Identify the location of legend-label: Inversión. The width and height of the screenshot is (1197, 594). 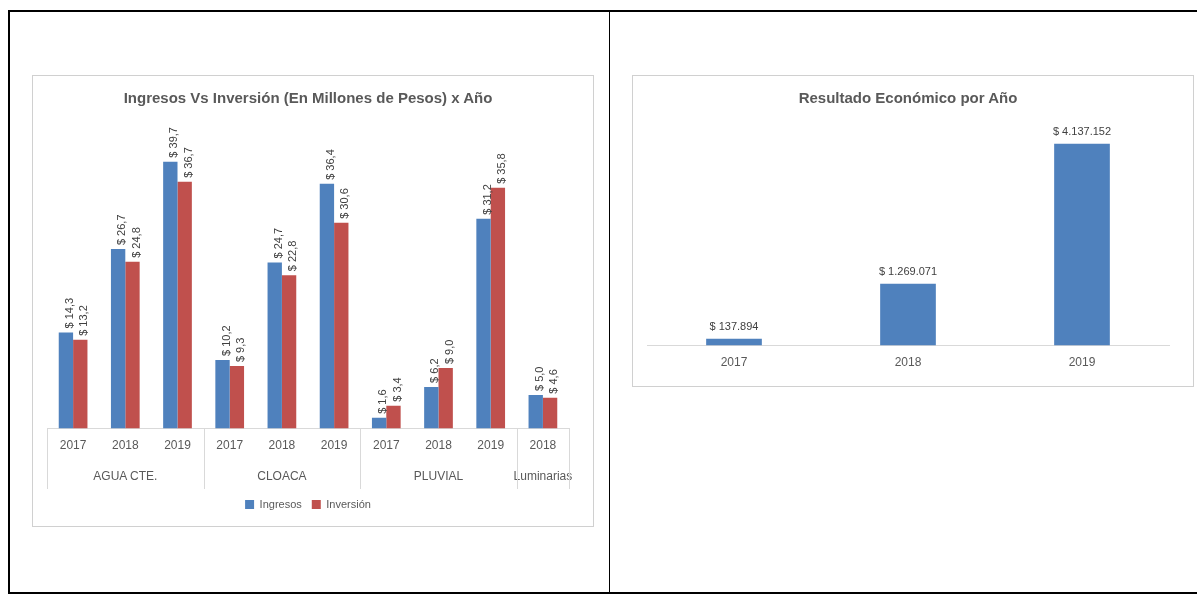
(348, 503).